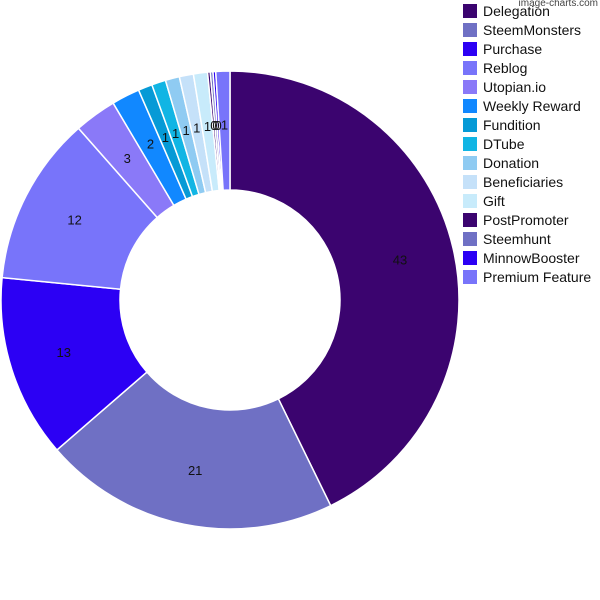 This screenshot has width=600, height=600. Describe the element at coordinates (193, 450) in the screenshot. I see `slice-steemmonsters` at that location.